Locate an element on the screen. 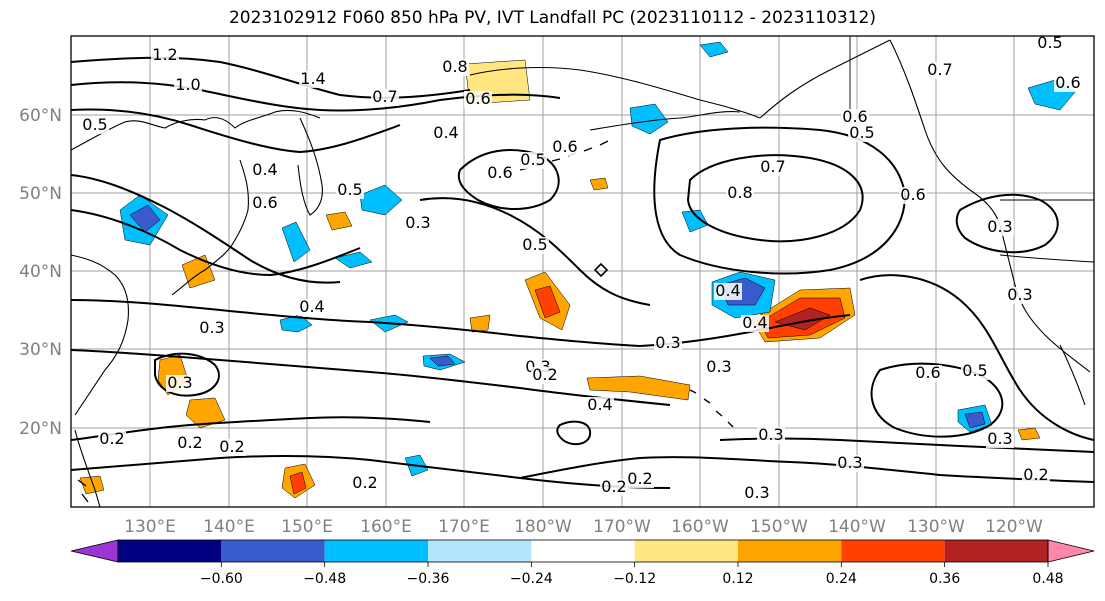  longitude-label: 120°W is located at coordinates (1014, 527).